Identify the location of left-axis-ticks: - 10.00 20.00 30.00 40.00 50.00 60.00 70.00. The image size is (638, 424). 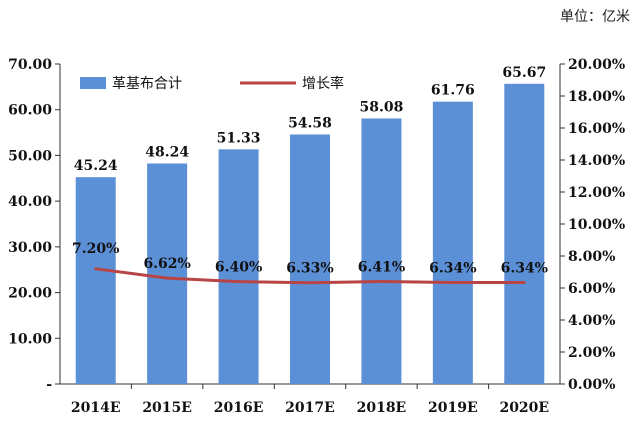
(34, 225).